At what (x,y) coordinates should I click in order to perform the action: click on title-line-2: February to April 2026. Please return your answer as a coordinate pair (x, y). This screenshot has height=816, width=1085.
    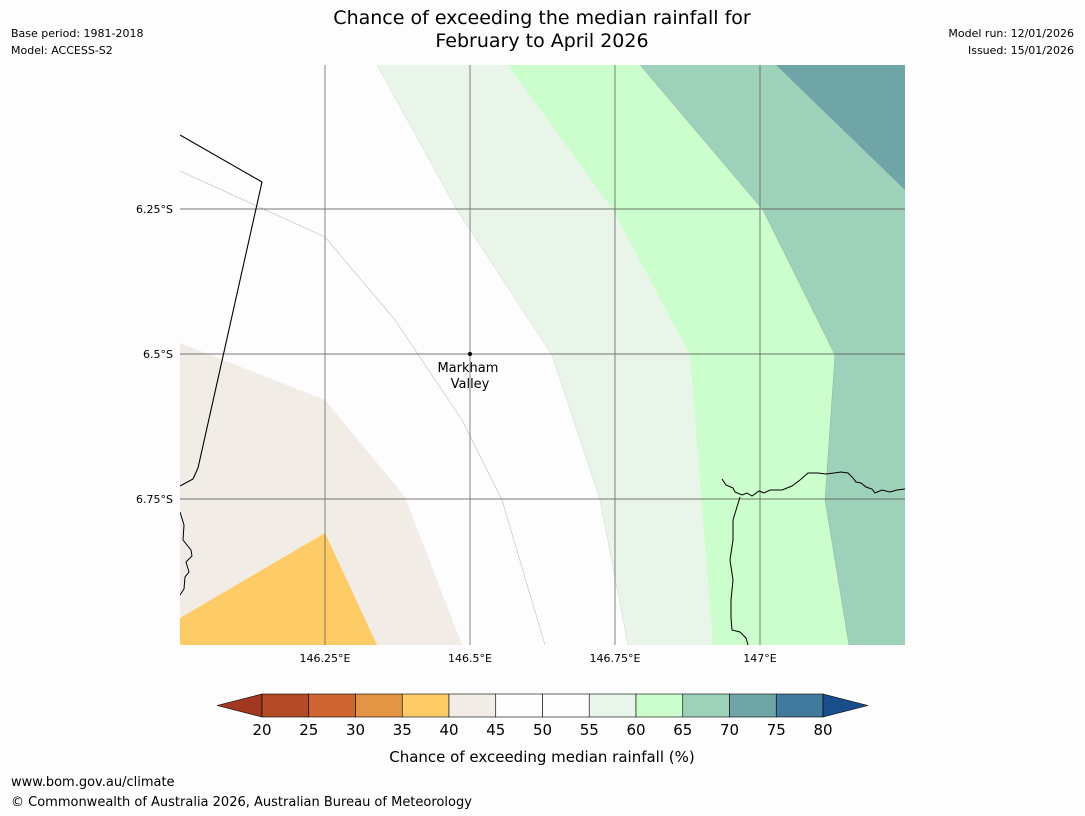
    Looking at the image, I should click on (542, 41).